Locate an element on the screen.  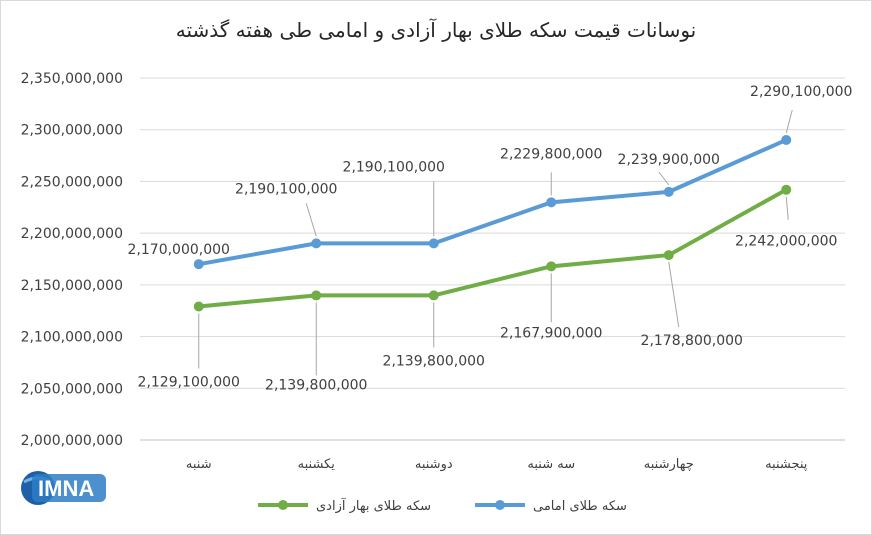
x-tick-label: سه شنبه is located at coordinates (551, 464).